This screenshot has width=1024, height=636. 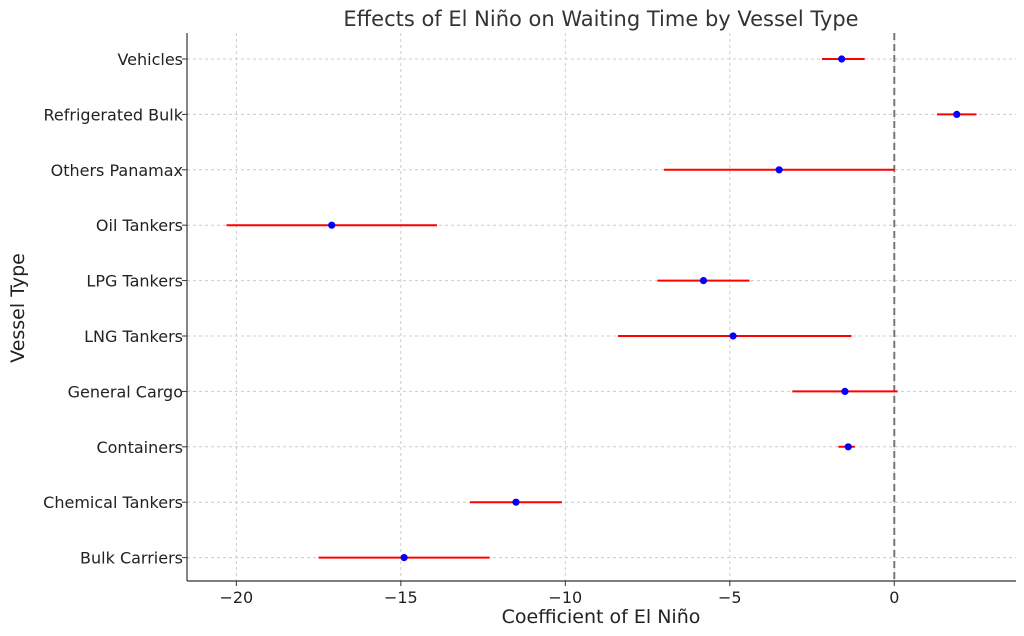 I want to click on y-tick-label: Vehicles, so click(x=150, y=59).